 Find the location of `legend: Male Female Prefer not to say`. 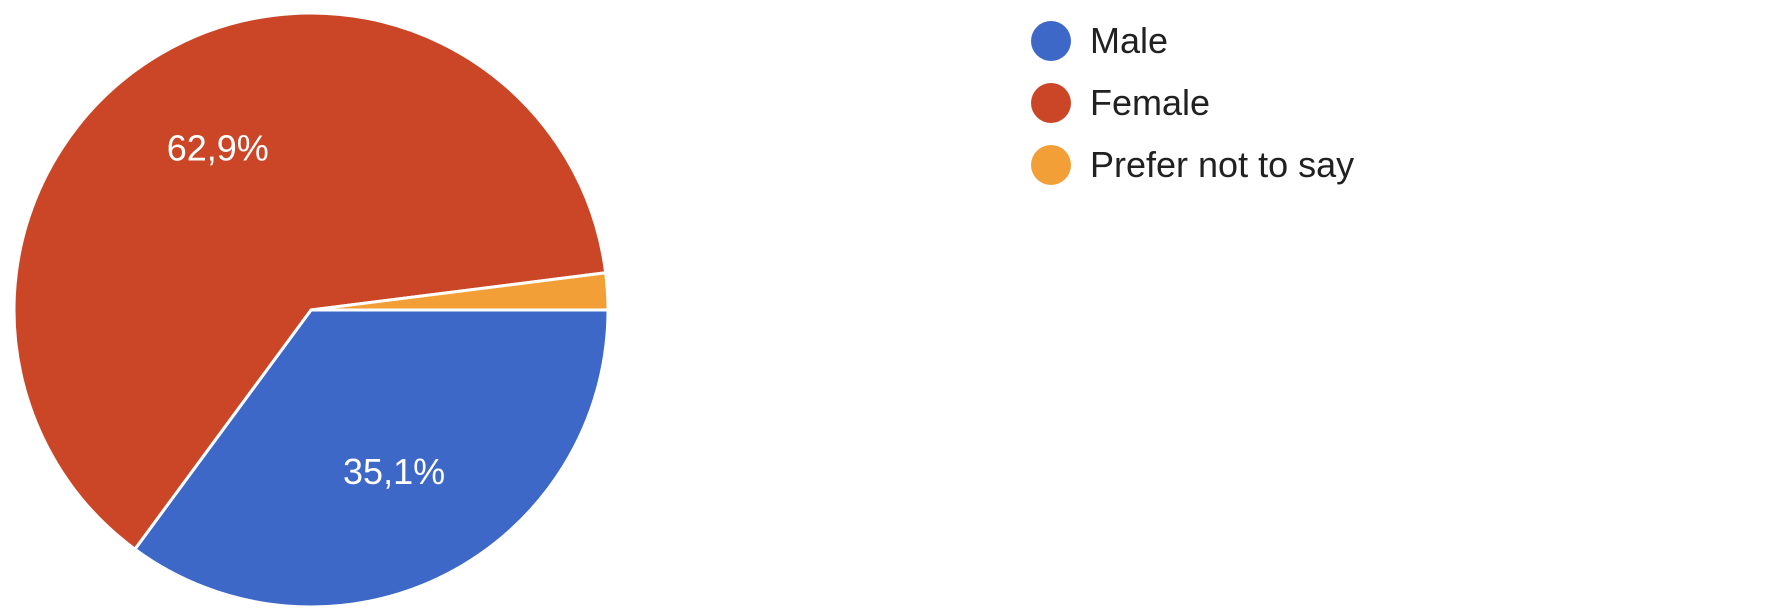

legend: Male Female Prefer not to say is located at coordinates (1192, 103).